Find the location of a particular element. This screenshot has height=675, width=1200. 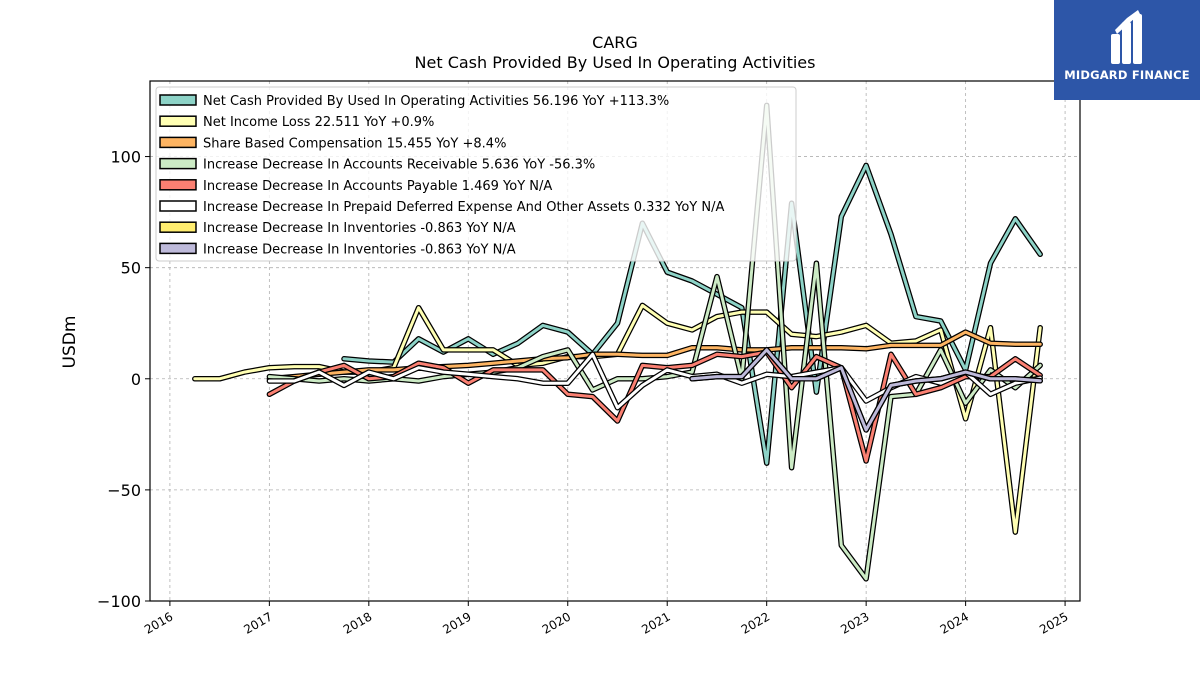

legend-item: Net Income Loss 22.511 YoY +0.9% is located at coordinates (296, 122).